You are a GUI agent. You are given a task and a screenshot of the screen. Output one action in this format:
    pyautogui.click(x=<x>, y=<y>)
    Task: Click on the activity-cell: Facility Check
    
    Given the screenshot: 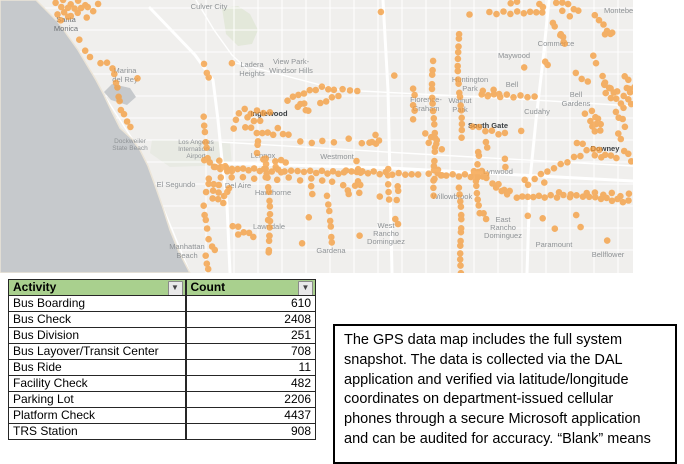 What is the action you would take?
    pyautogui.click(x=97, y=383)
    